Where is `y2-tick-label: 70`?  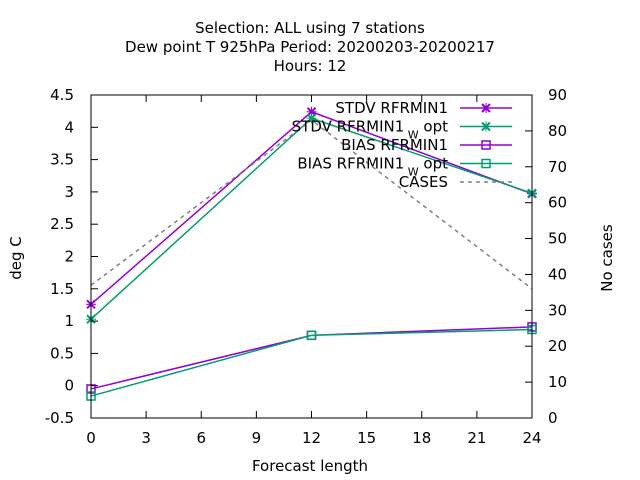
y2-tick-label: 70 is located at coordinates (557, 167).